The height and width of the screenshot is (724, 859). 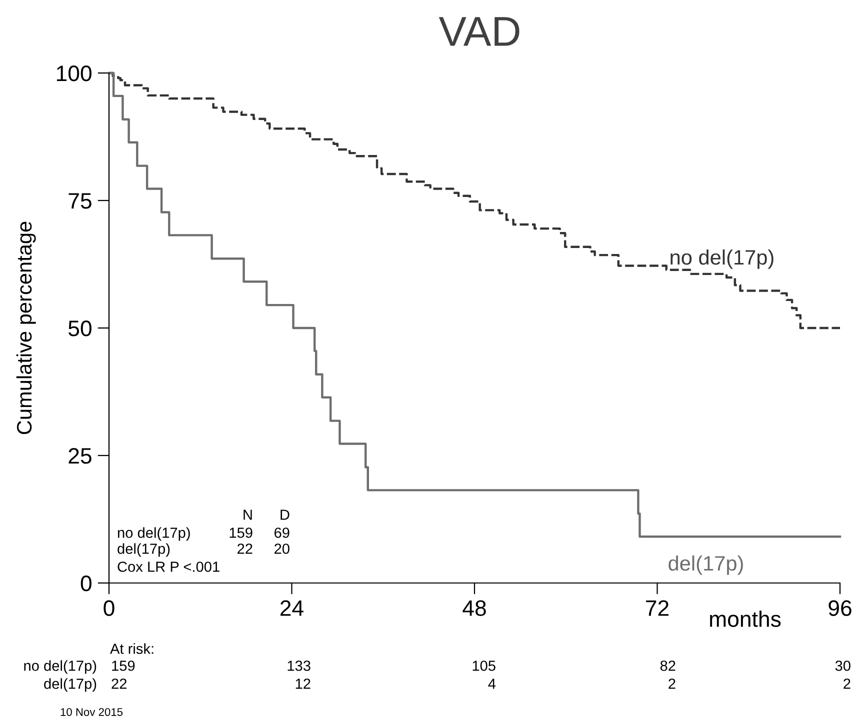 What do you see at coordinates (705, 565) in the screenshot?
I see `series-label: del(17p)` at bounding box center [705, 565].